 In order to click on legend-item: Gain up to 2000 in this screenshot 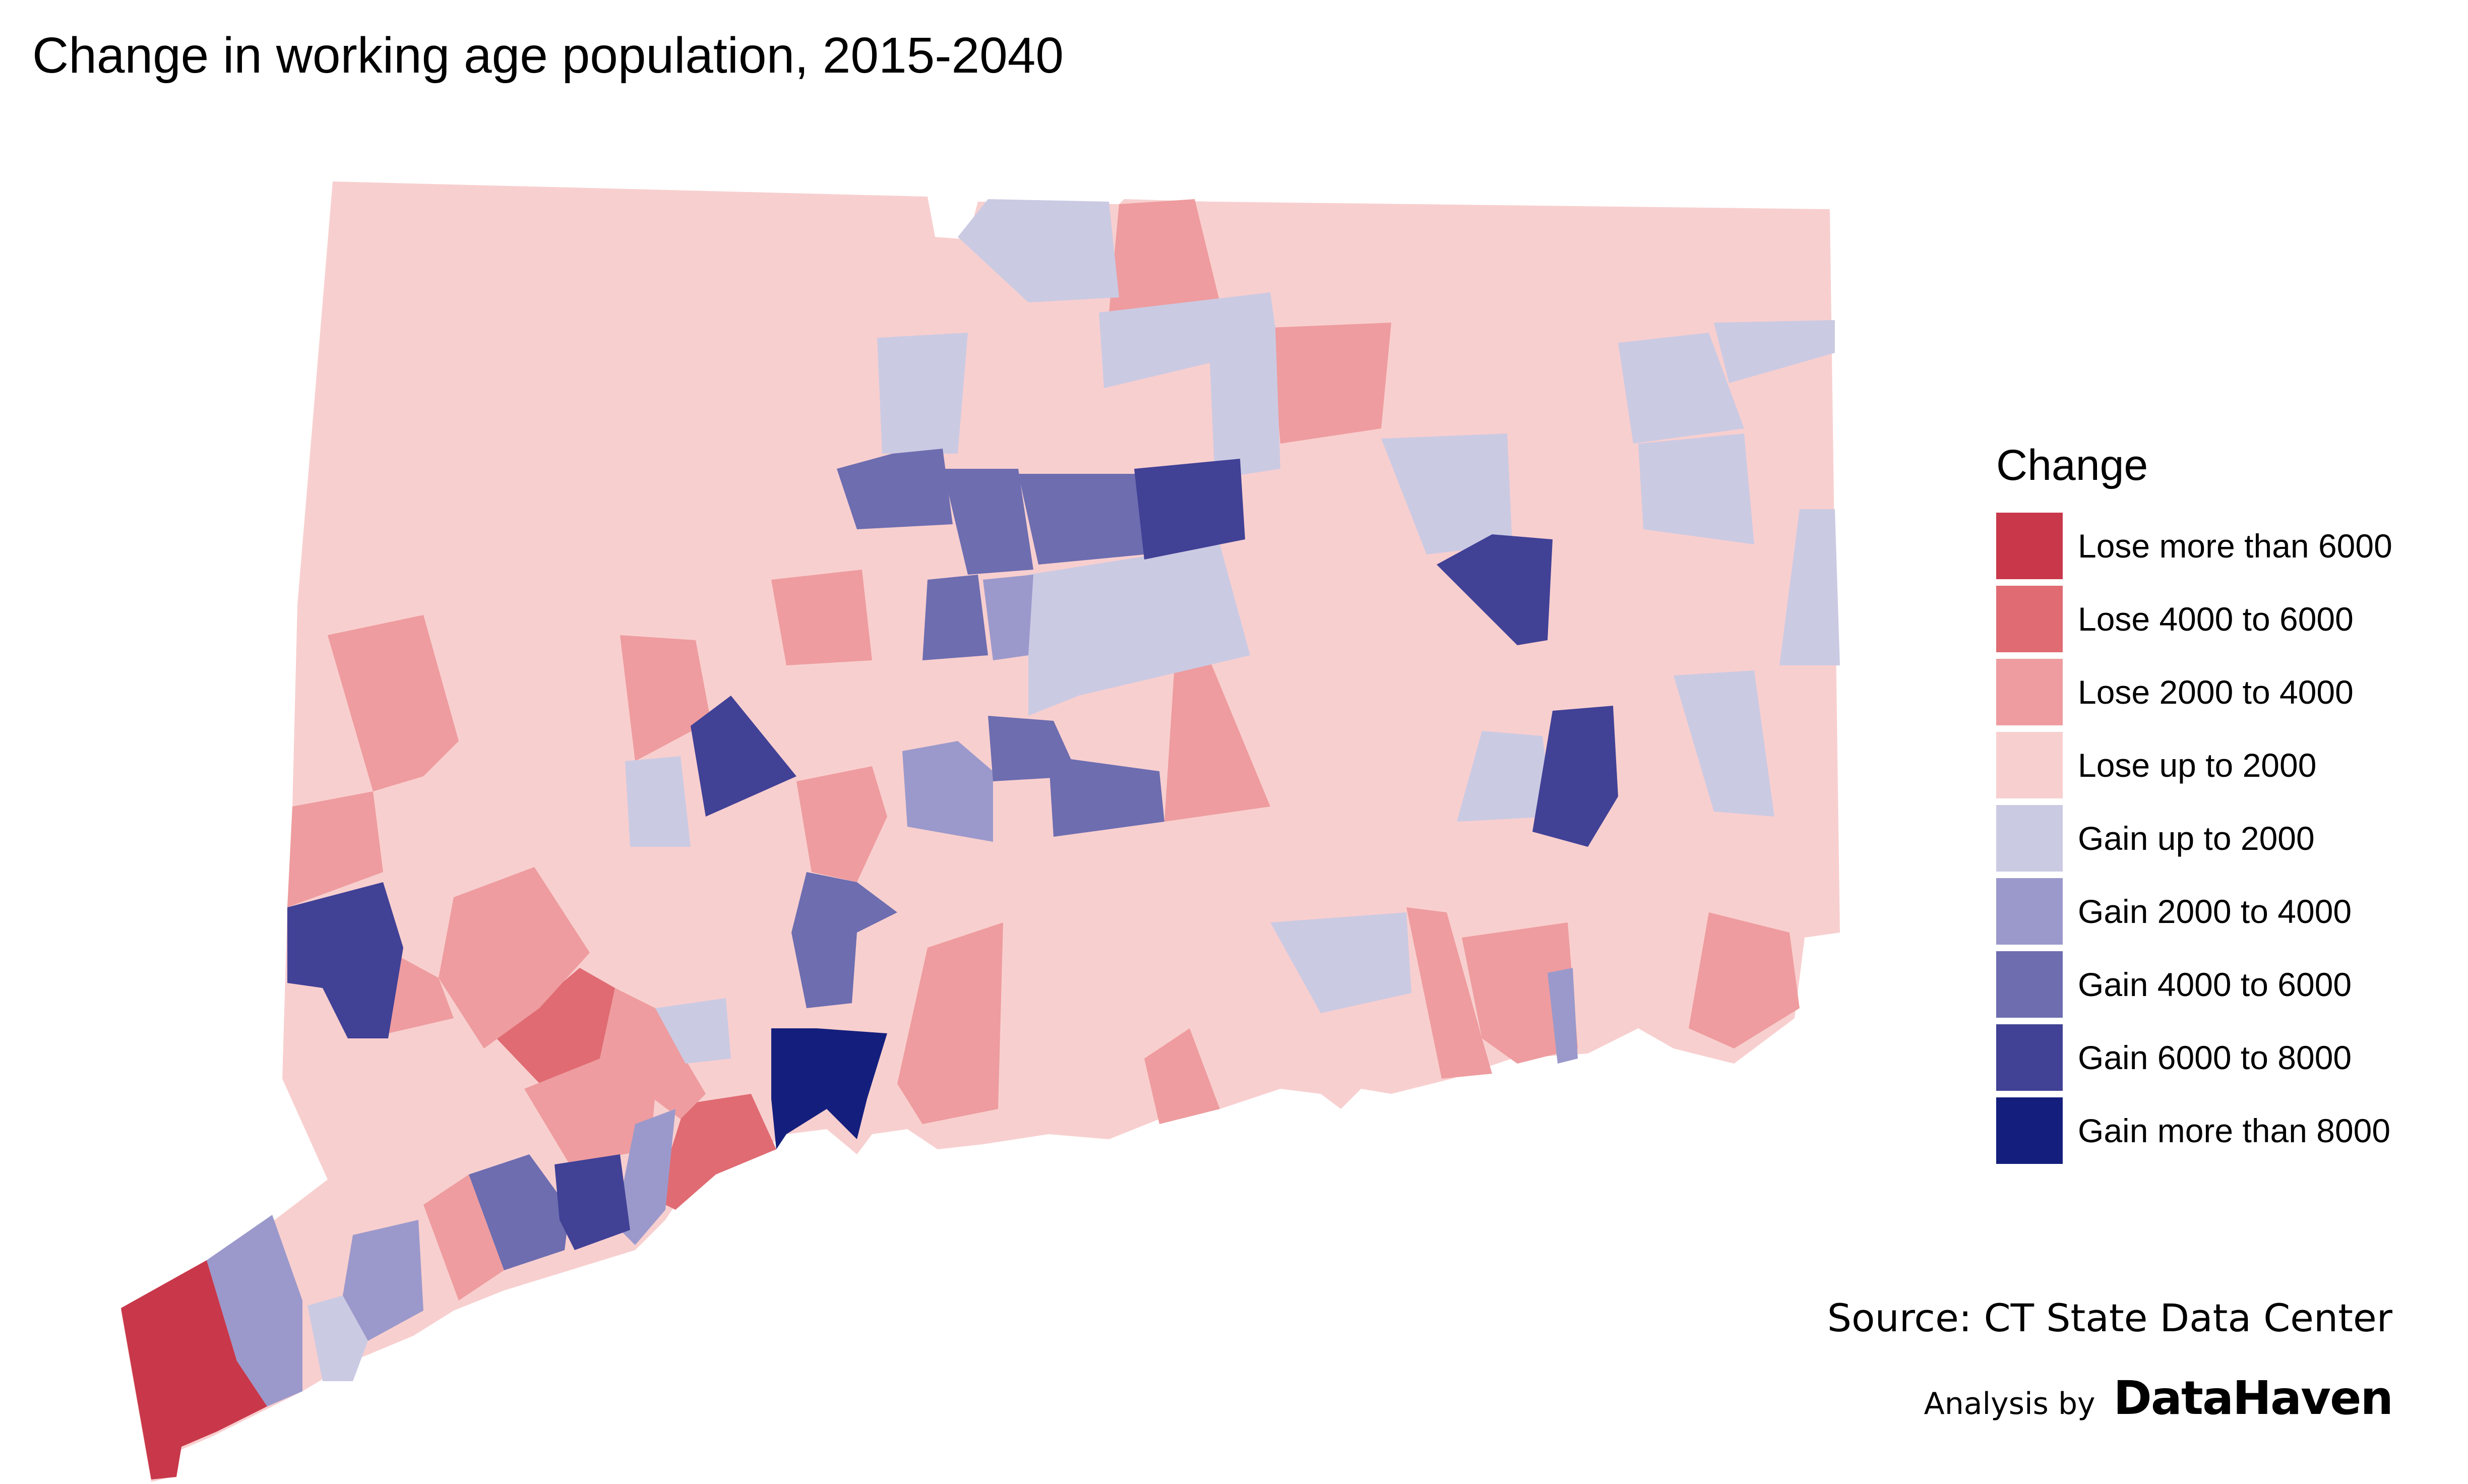, I will do `click(2194, 838)`.